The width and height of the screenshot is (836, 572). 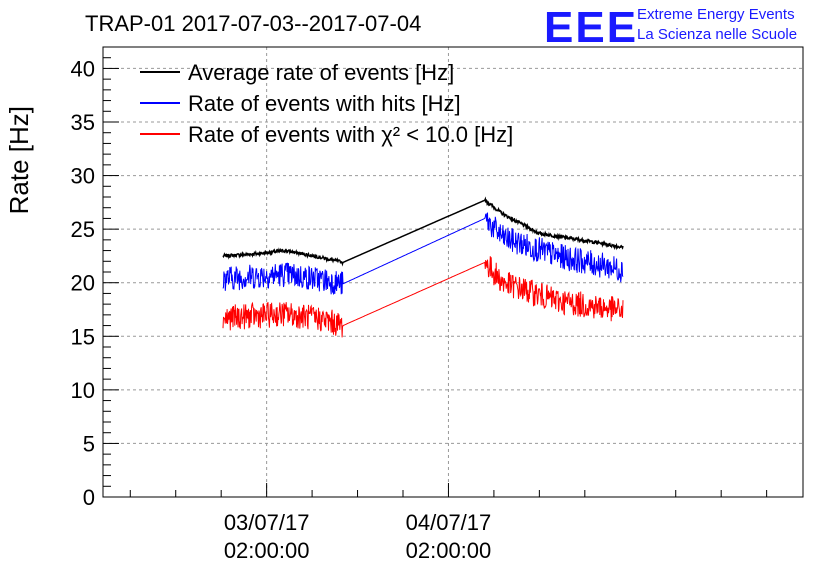 What do you see at coordinates (83, 68) in the screenshot?
I see `y-tick-label: 40` at bounding box center [83, 68].